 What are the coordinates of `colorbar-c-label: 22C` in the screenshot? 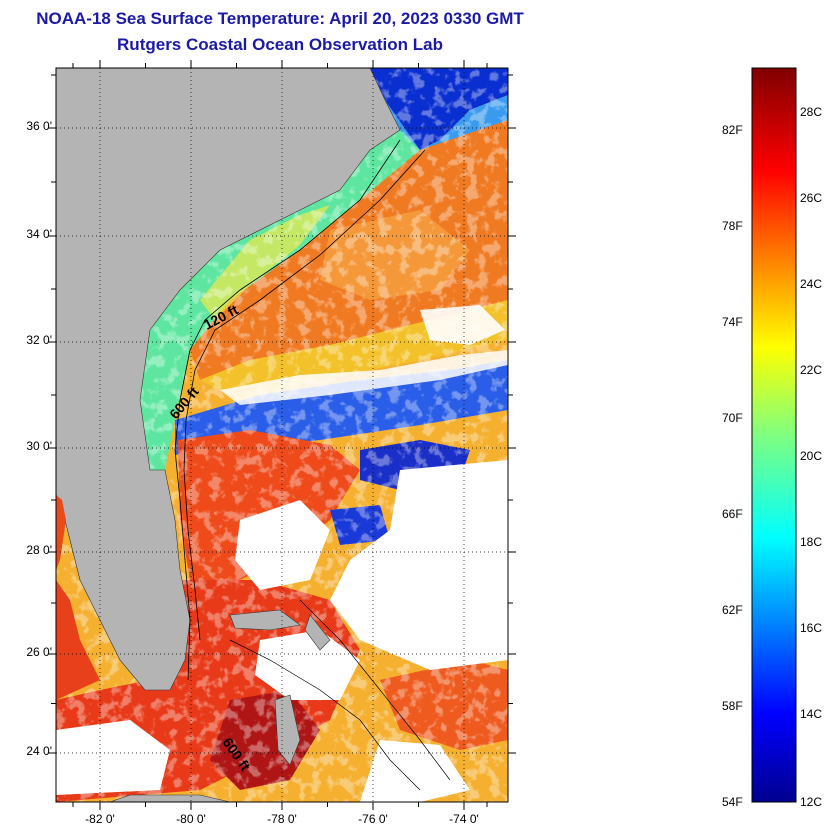 It's located at (811, 370).